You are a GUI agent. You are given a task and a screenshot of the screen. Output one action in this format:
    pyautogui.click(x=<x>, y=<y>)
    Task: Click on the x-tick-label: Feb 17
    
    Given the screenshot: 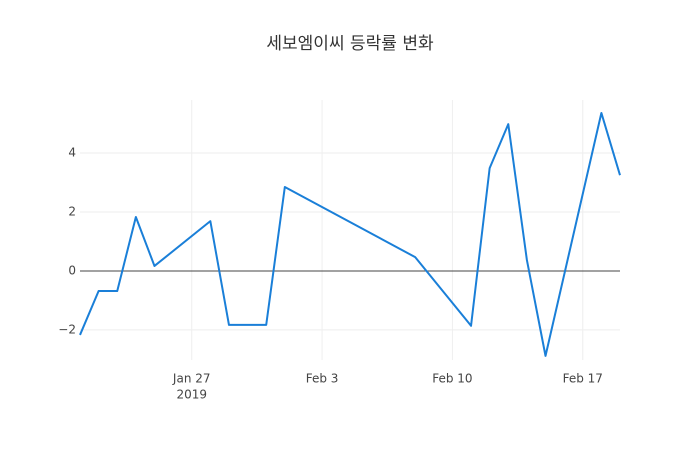 What is the action you would take?
    pyautogui.click(x=583, y=379)
    